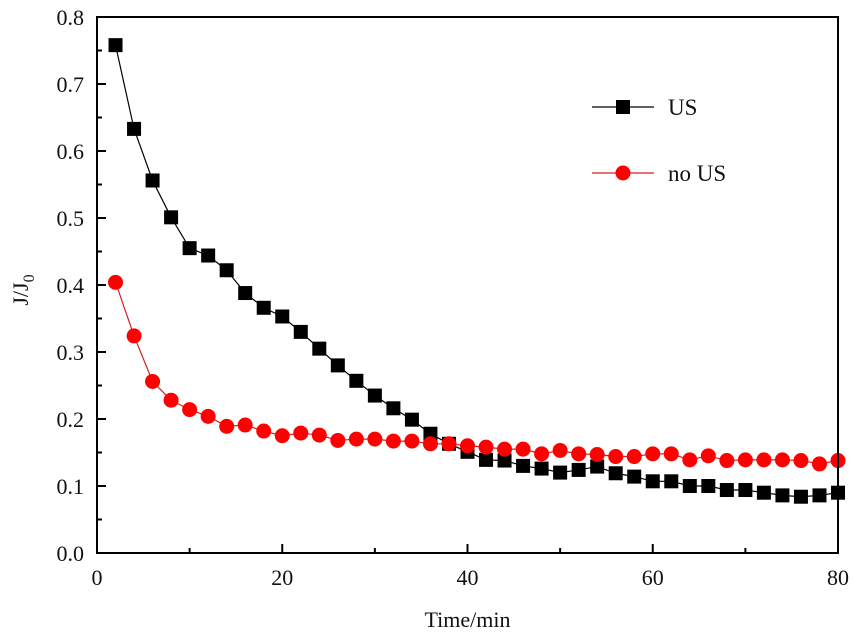 The height and width of the screenshot is (635, 854). I want to click on legend-item-us: US, so click(644, 107).